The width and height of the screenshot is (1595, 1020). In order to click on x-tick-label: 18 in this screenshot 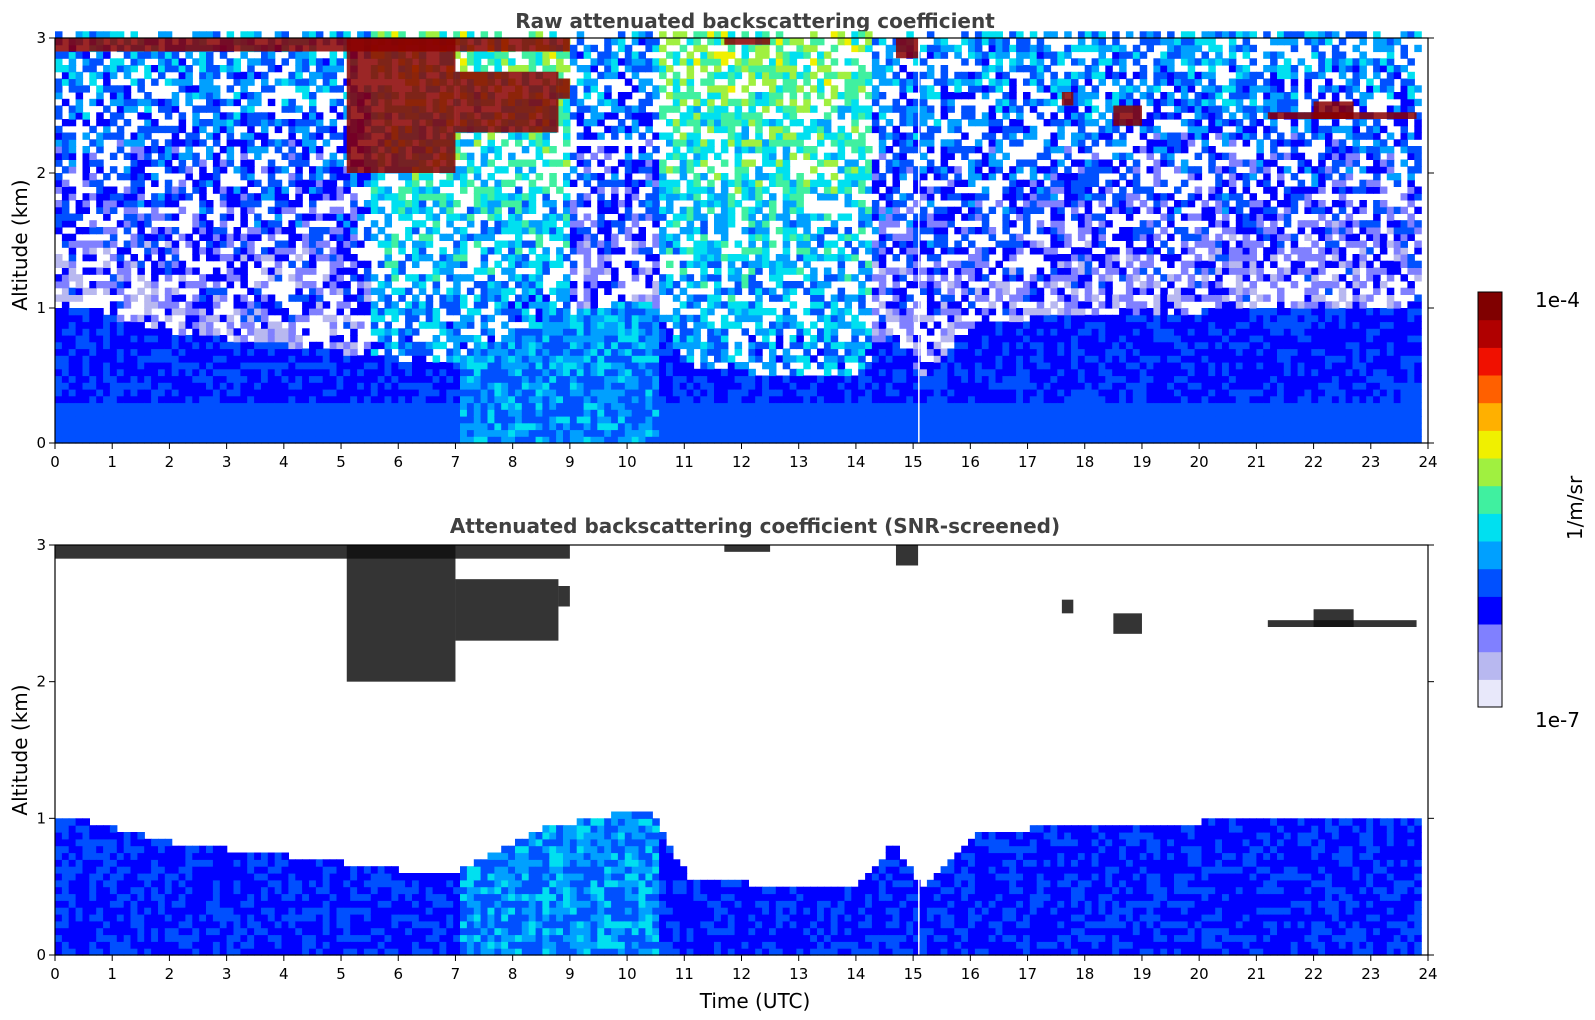, I will do `click(1084, 974)`.